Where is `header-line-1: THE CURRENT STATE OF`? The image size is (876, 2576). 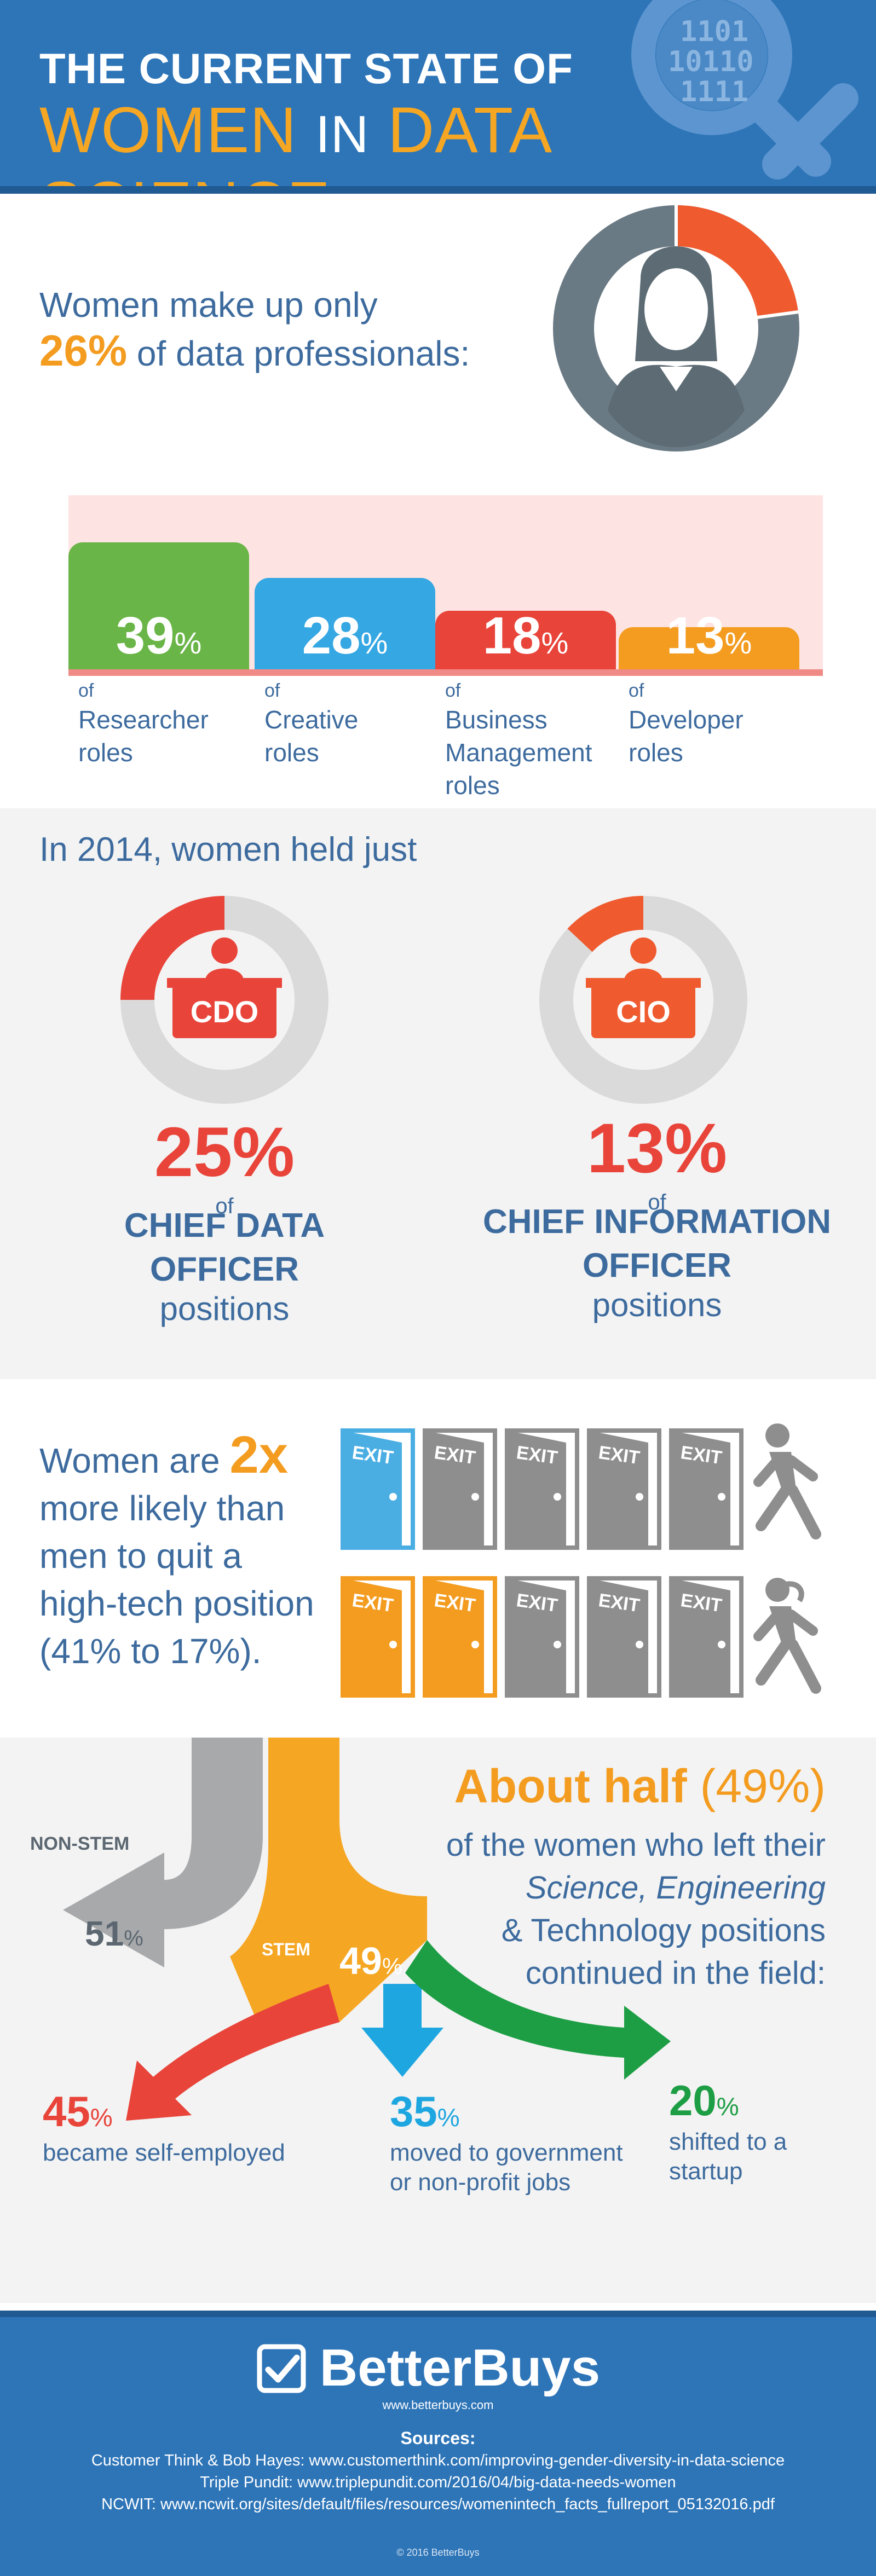 header-line-1: THE CURRENT STATE OF is located at coordinates (306, 68).